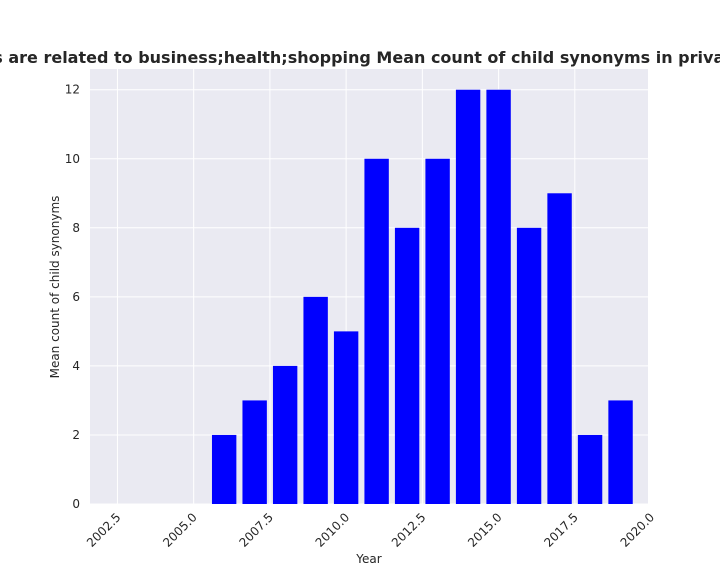 The width and height of the screenshot is (720, 576). Describe the element at coordinates (254, 452) in the screenshot. I see `bar-2007` at that location.